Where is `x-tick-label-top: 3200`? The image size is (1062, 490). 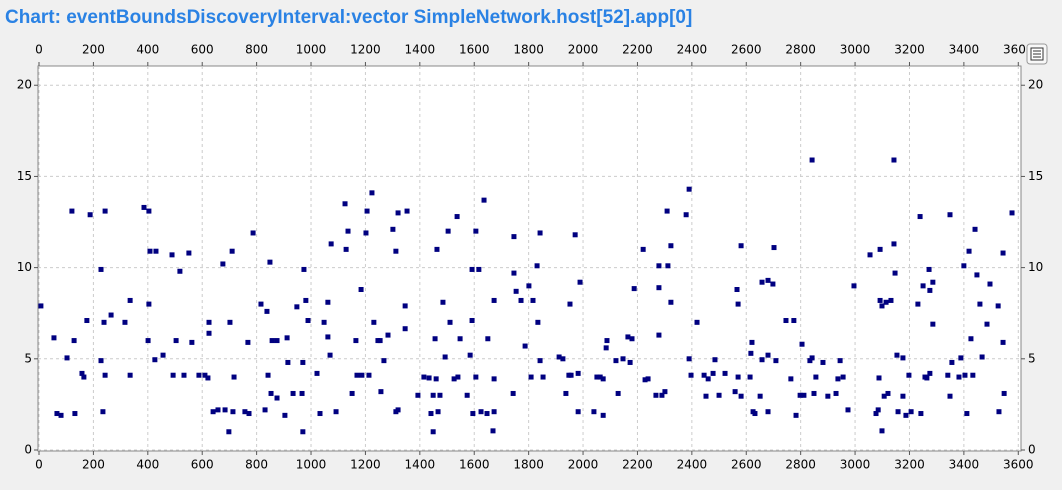 x-tick-label-top: 3200 is located at coordinates (909, 50).